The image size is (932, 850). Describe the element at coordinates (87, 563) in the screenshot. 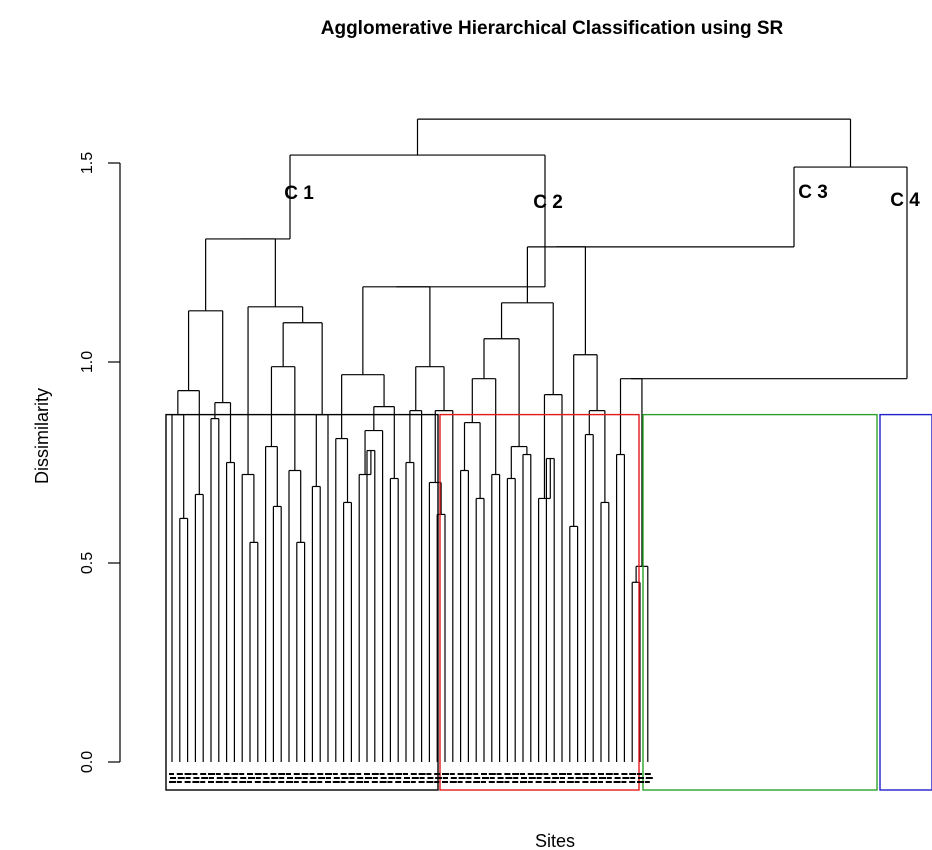

I see `y-tick-label: 0.5` at that location.